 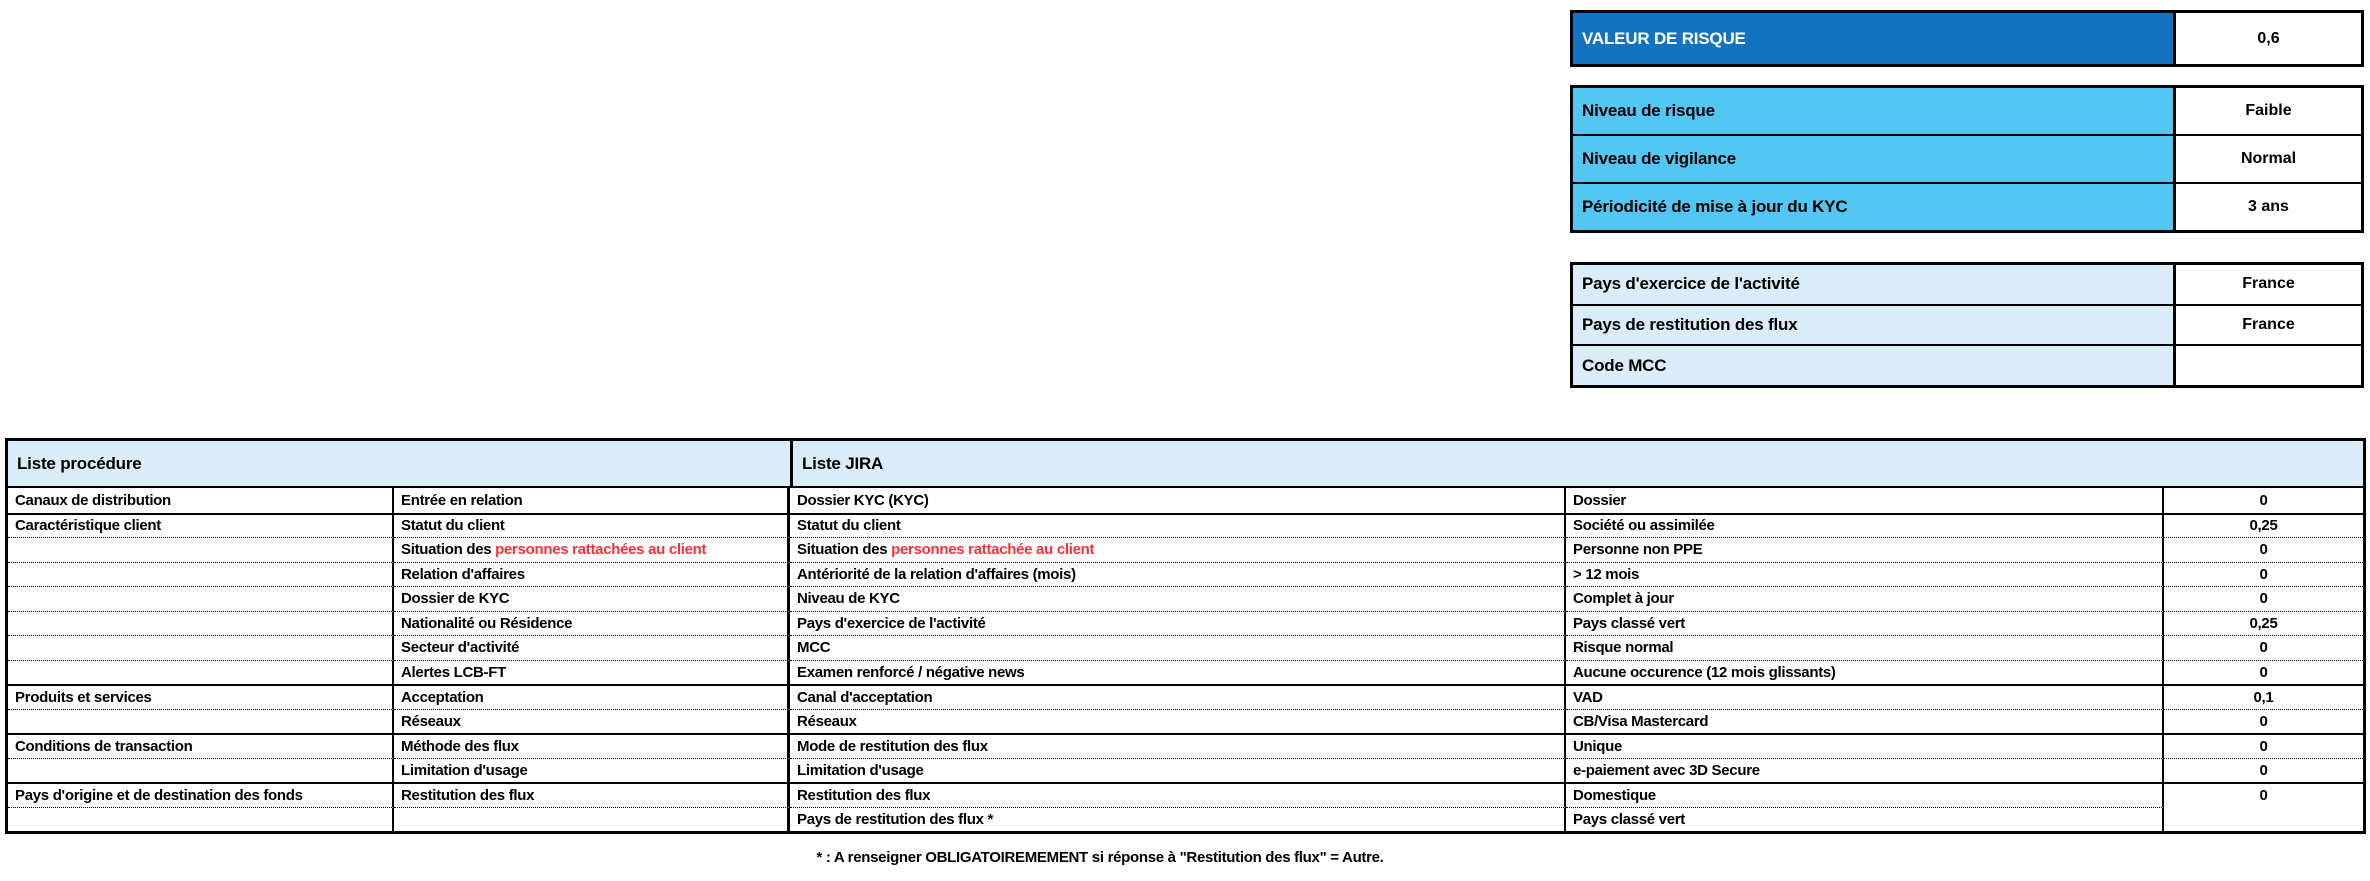 What do you see at coordinates (1178, 818) in the screenshot?
I see `cell-jira-item: Pays de restitution des flux *` at bounding box center [1178, 818].